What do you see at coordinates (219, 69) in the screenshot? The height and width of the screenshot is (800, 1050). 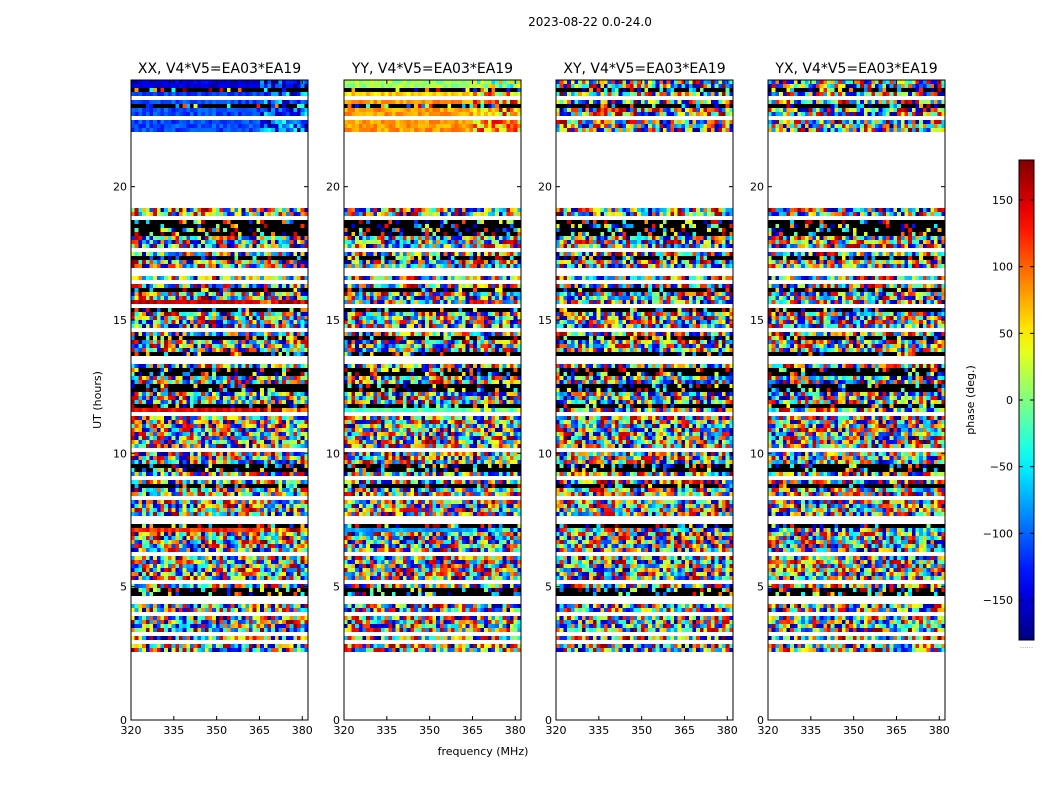 I see `panel-title: XX, V4*V5=EA03*EA19` at bounding box center [219, 69].